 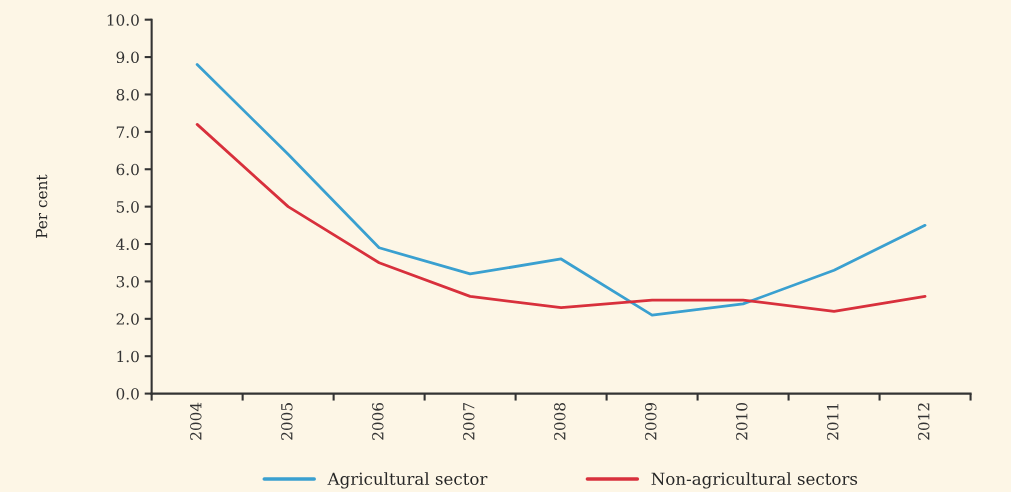 What do you see at coordinates (559, 421) in the screenshot?
I see `x-tick-label: 2008` at bounding box center [559, 421].